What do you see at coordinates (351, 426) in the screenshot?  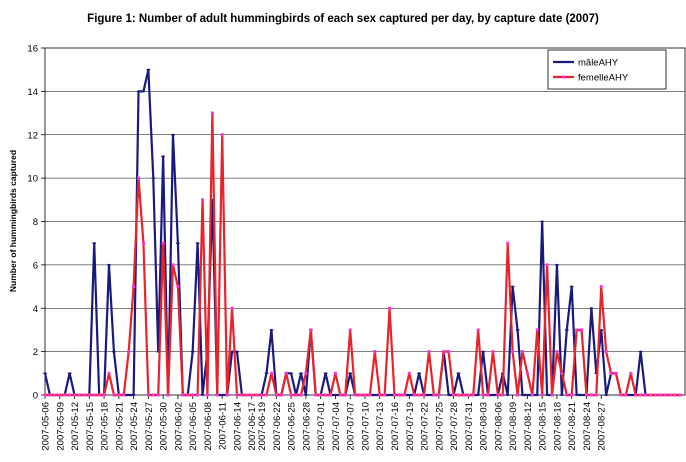 I see `x-tick-label: 2007-07-07` at bounding box center [351, 426].